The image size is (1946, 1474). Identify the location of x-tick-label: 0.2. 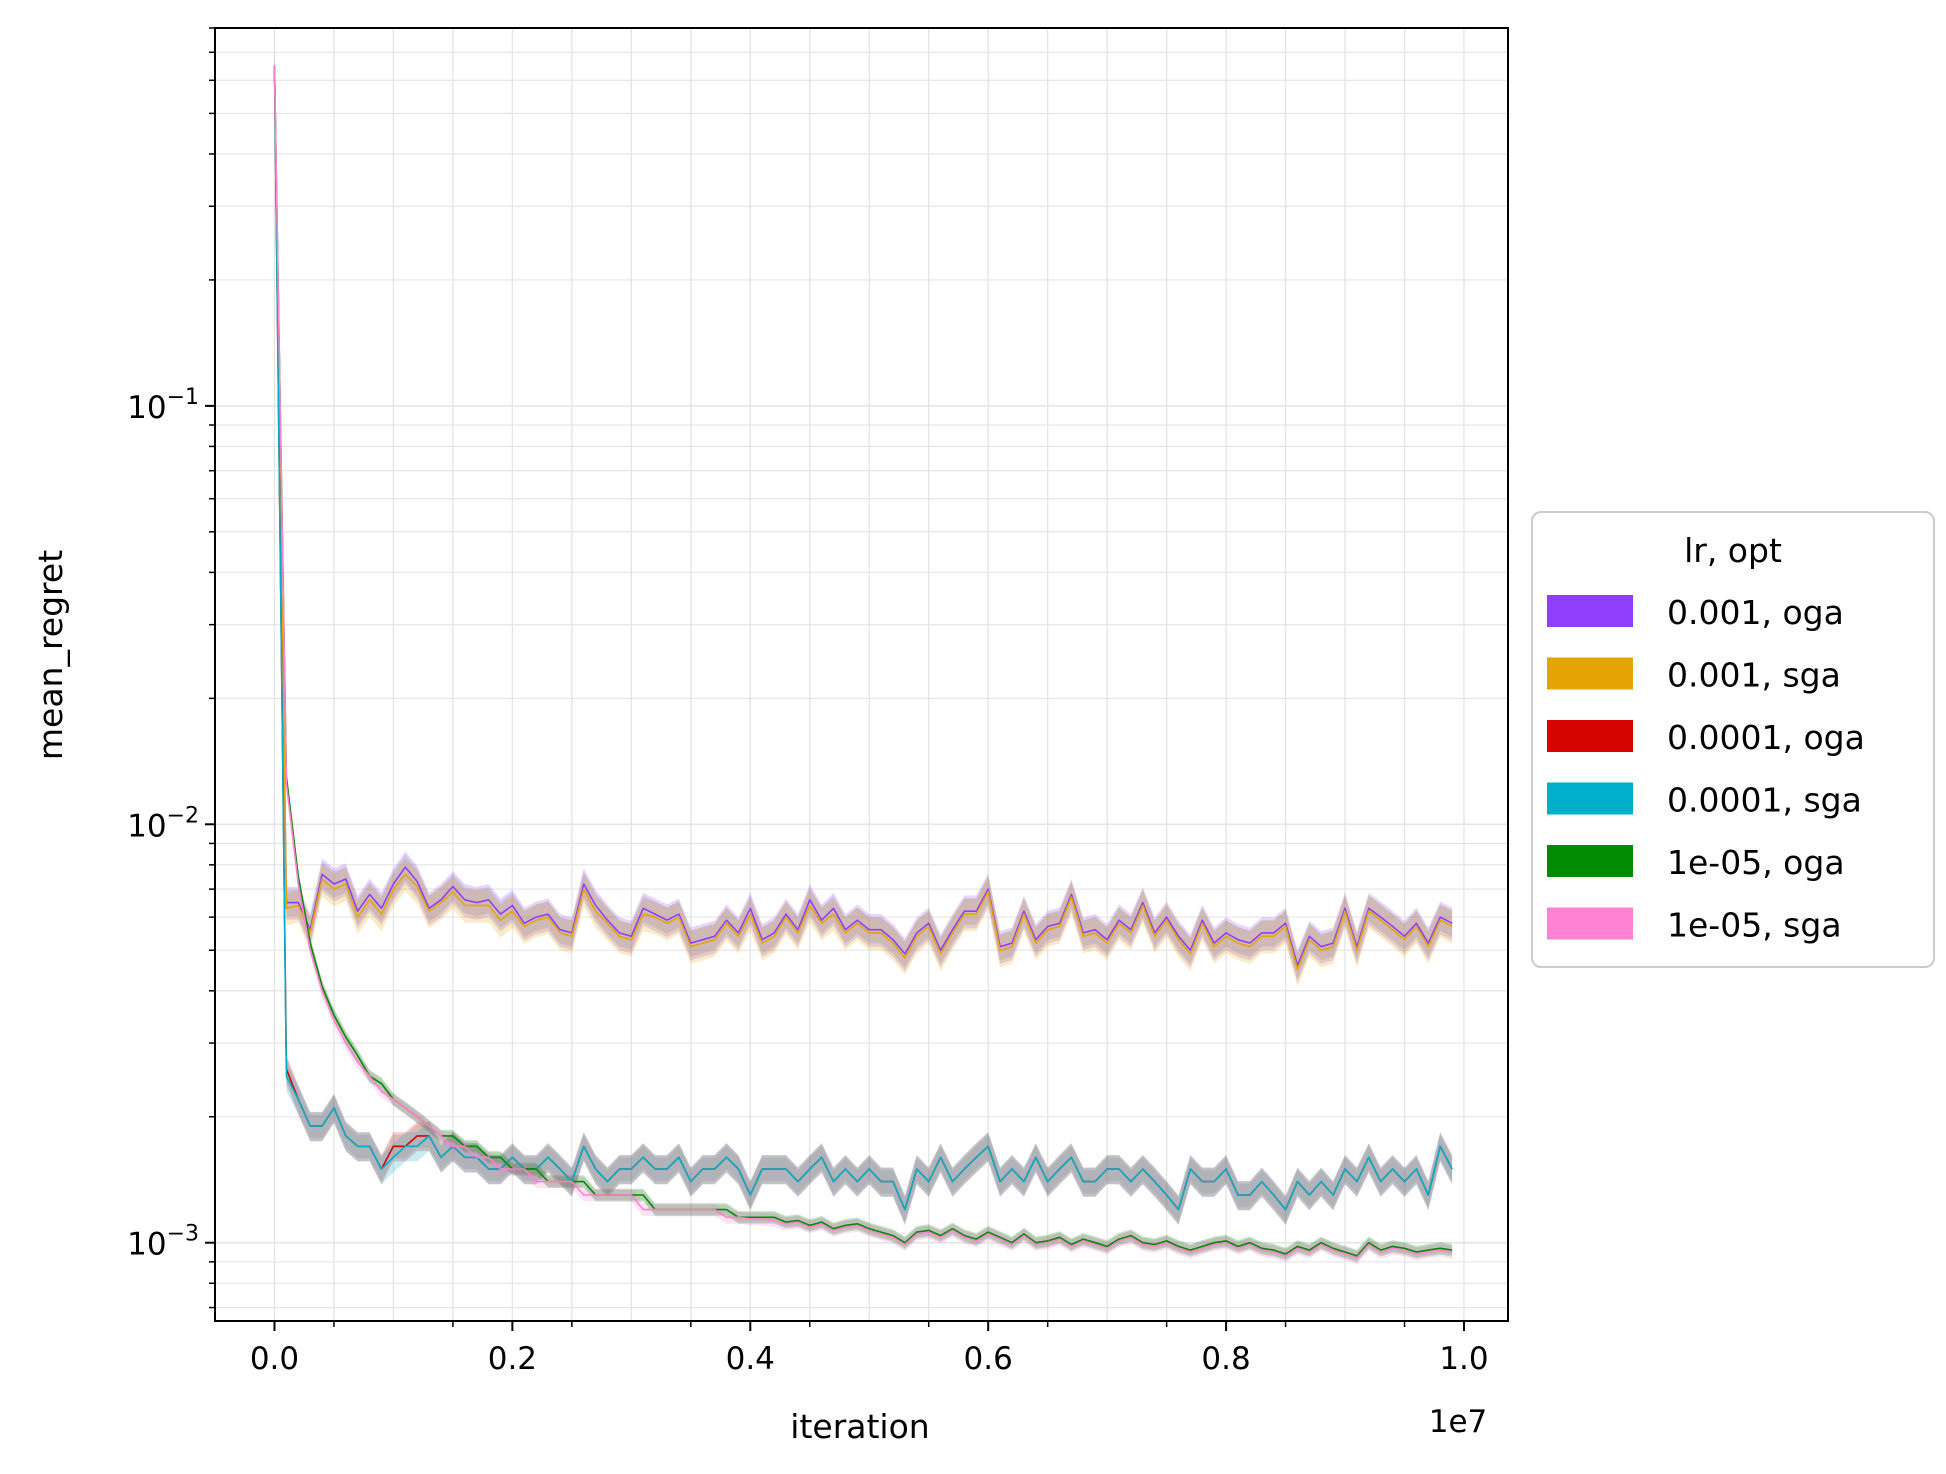
(512, 1359).